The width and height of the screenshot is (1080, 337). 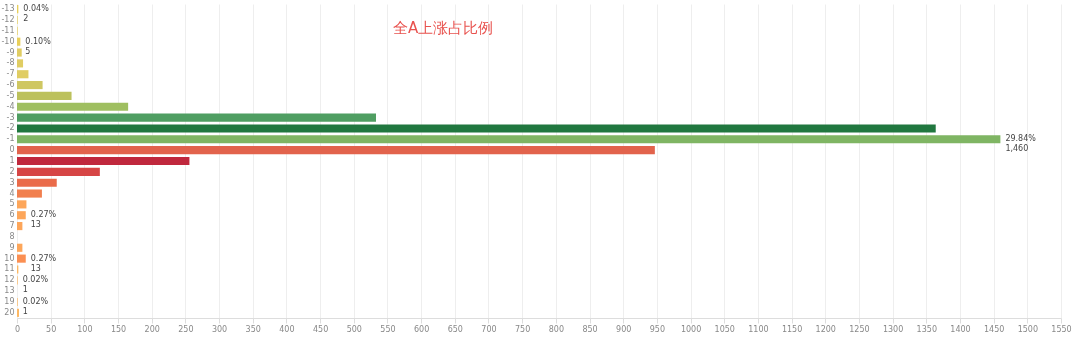 I want to click on y-tick-label: 5, so click(x=12, y=204).